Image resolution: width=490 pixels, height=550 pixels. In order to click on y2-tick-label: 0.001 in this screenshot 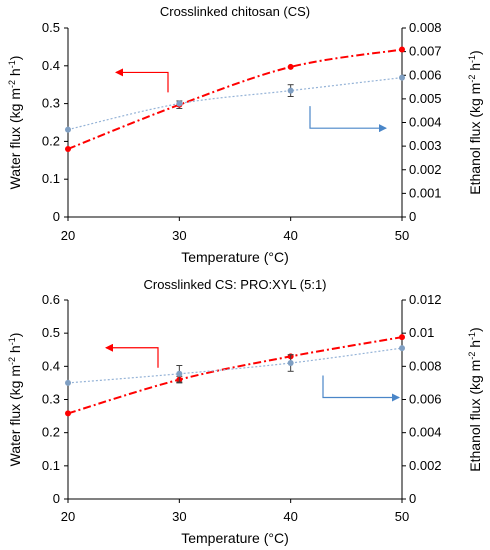, I will do `click(425, 192)`.